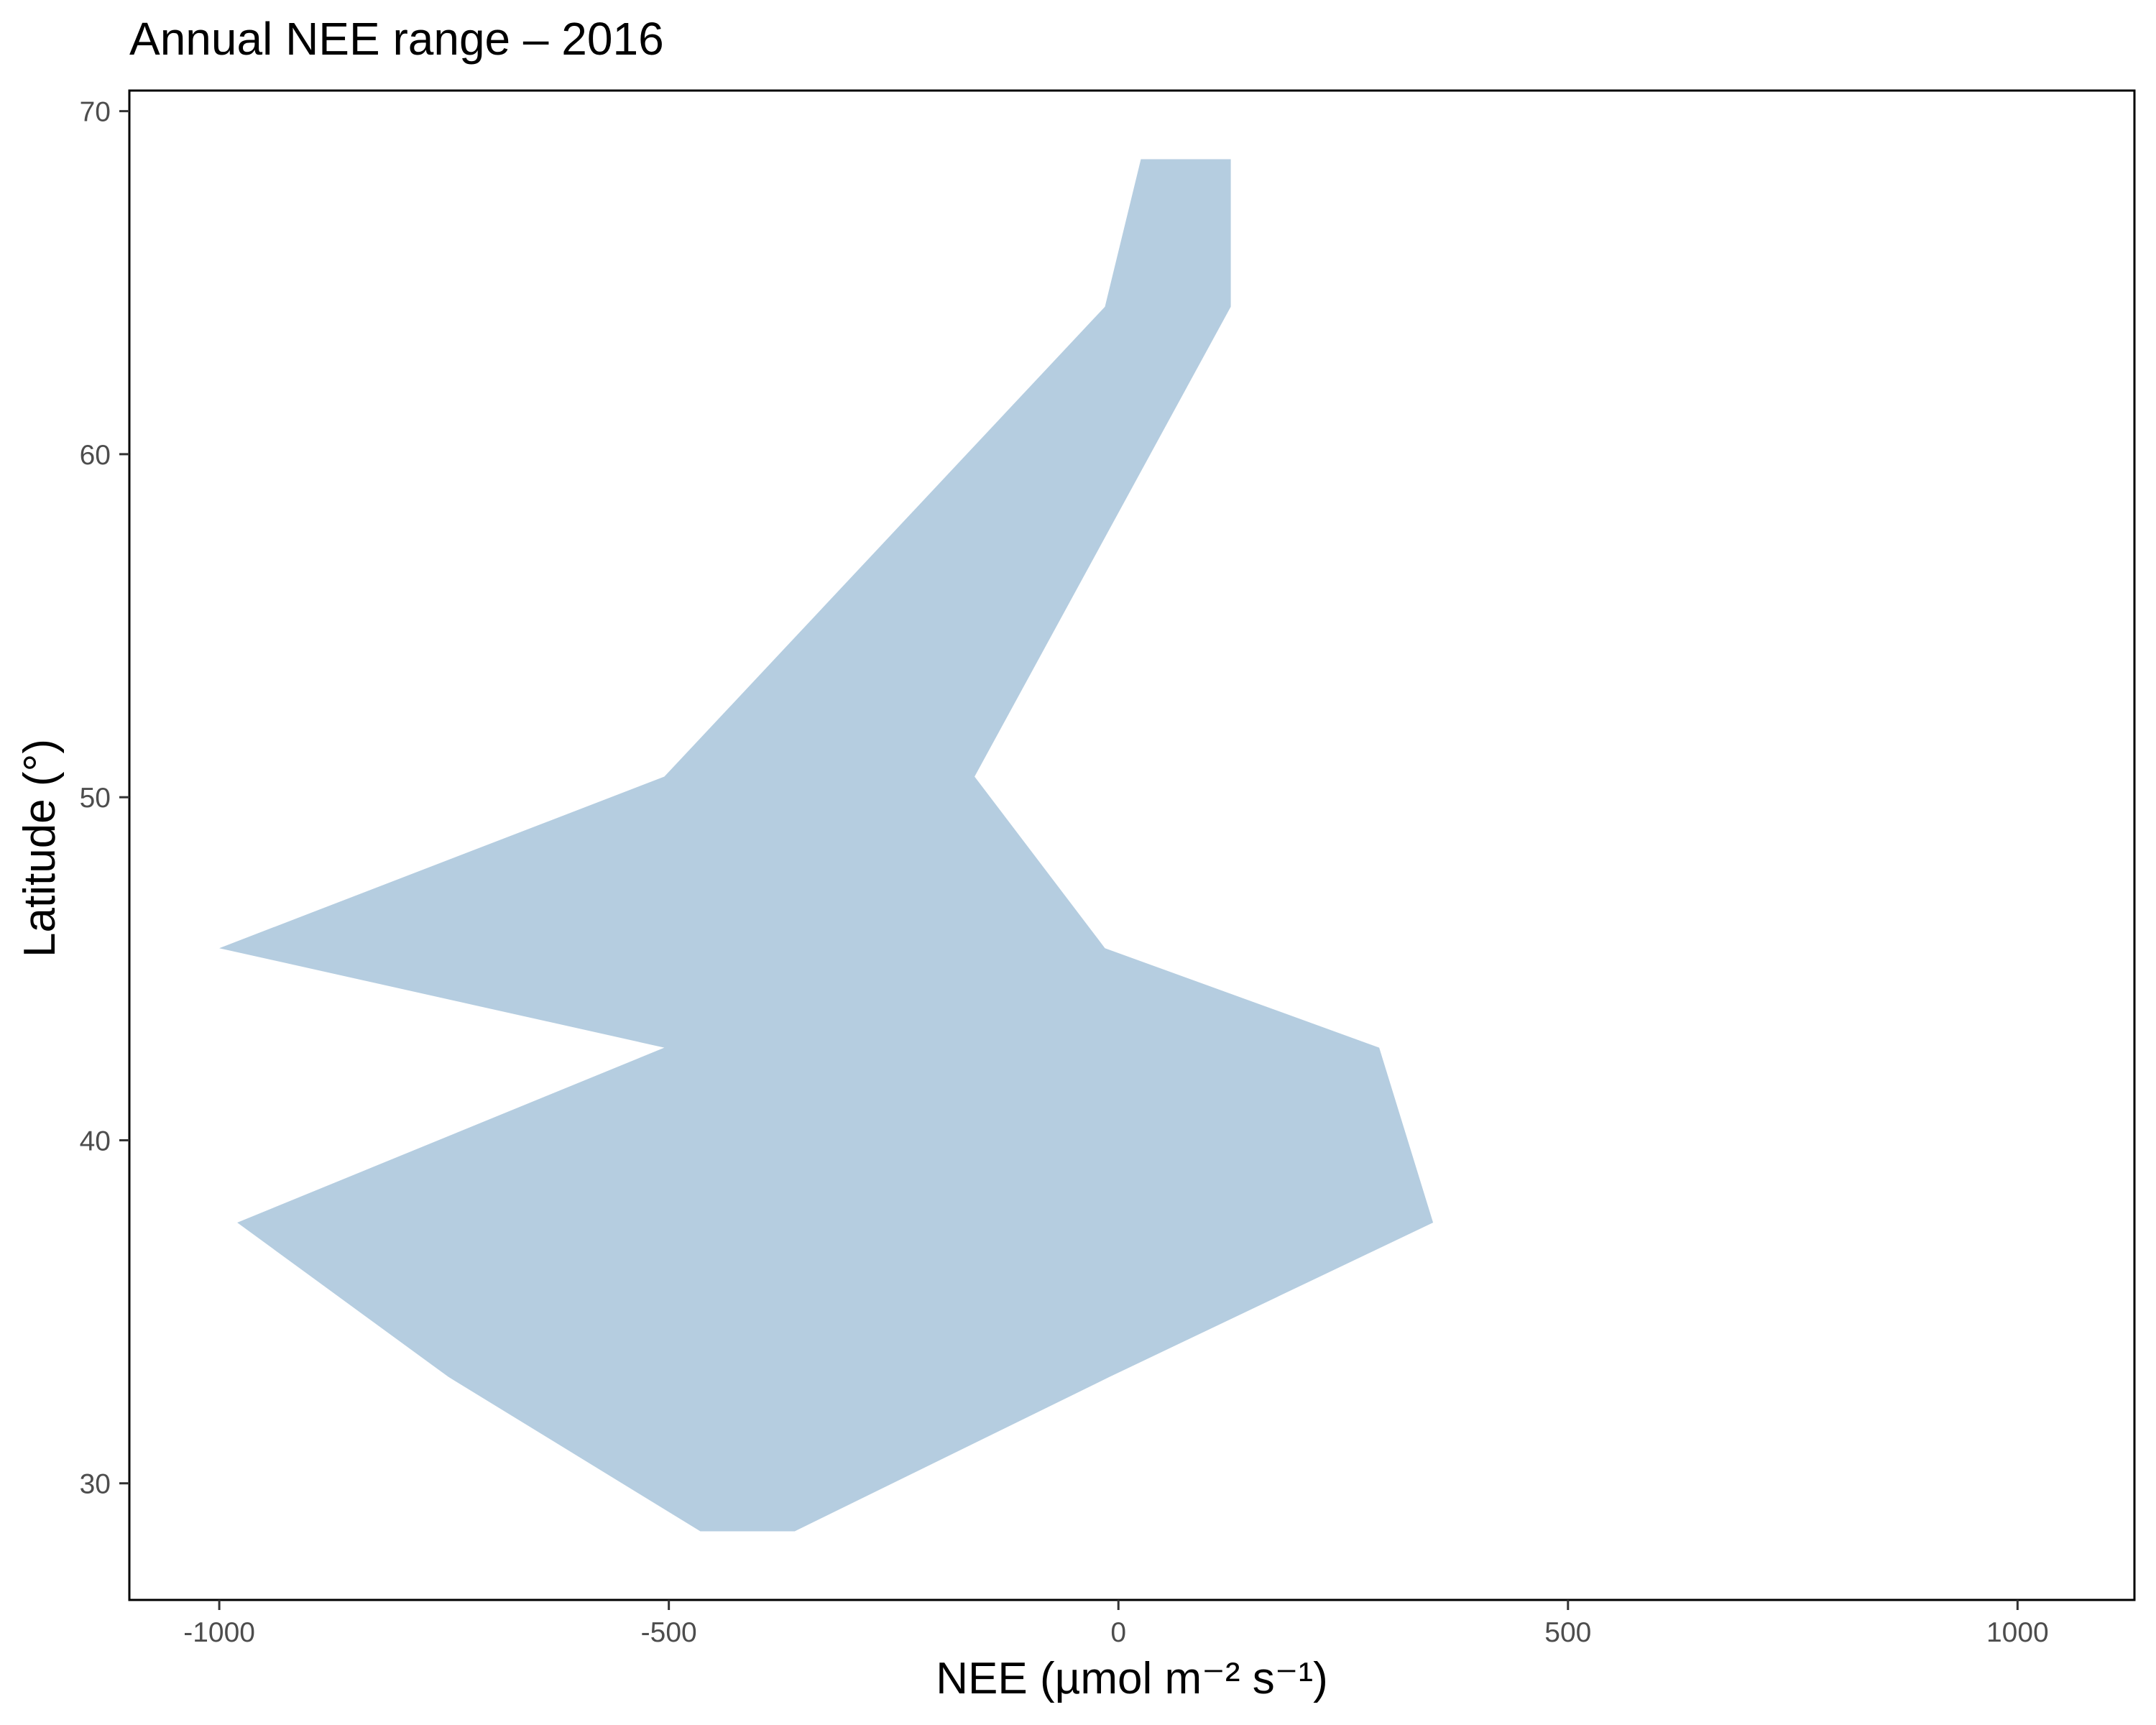  What do you see at coordinates (96, 798) in the screenshot?
I see `y-tick-label: 50` at bounding box center [96, 798].